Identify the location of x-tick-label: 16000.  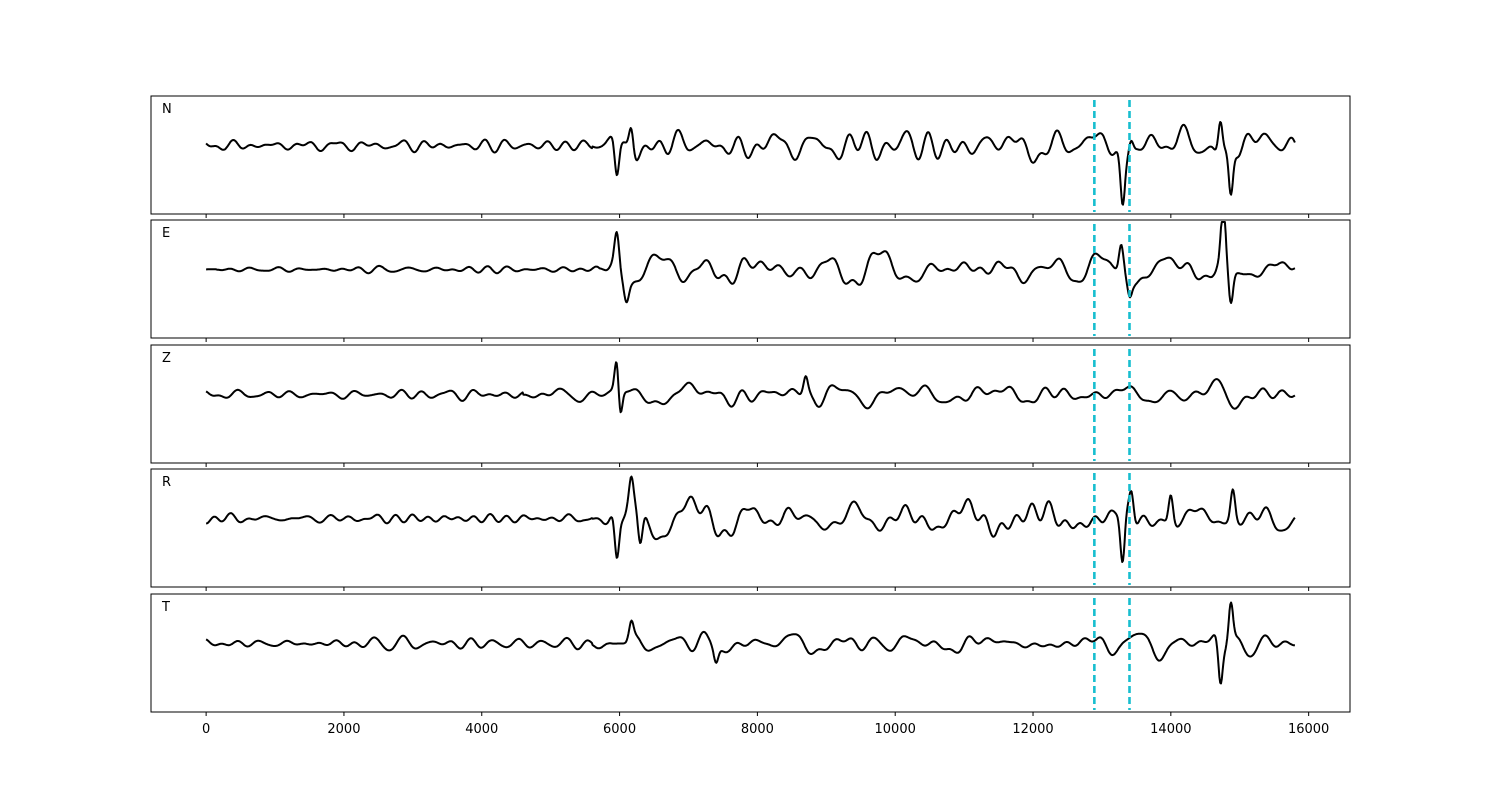
(1308, 729).